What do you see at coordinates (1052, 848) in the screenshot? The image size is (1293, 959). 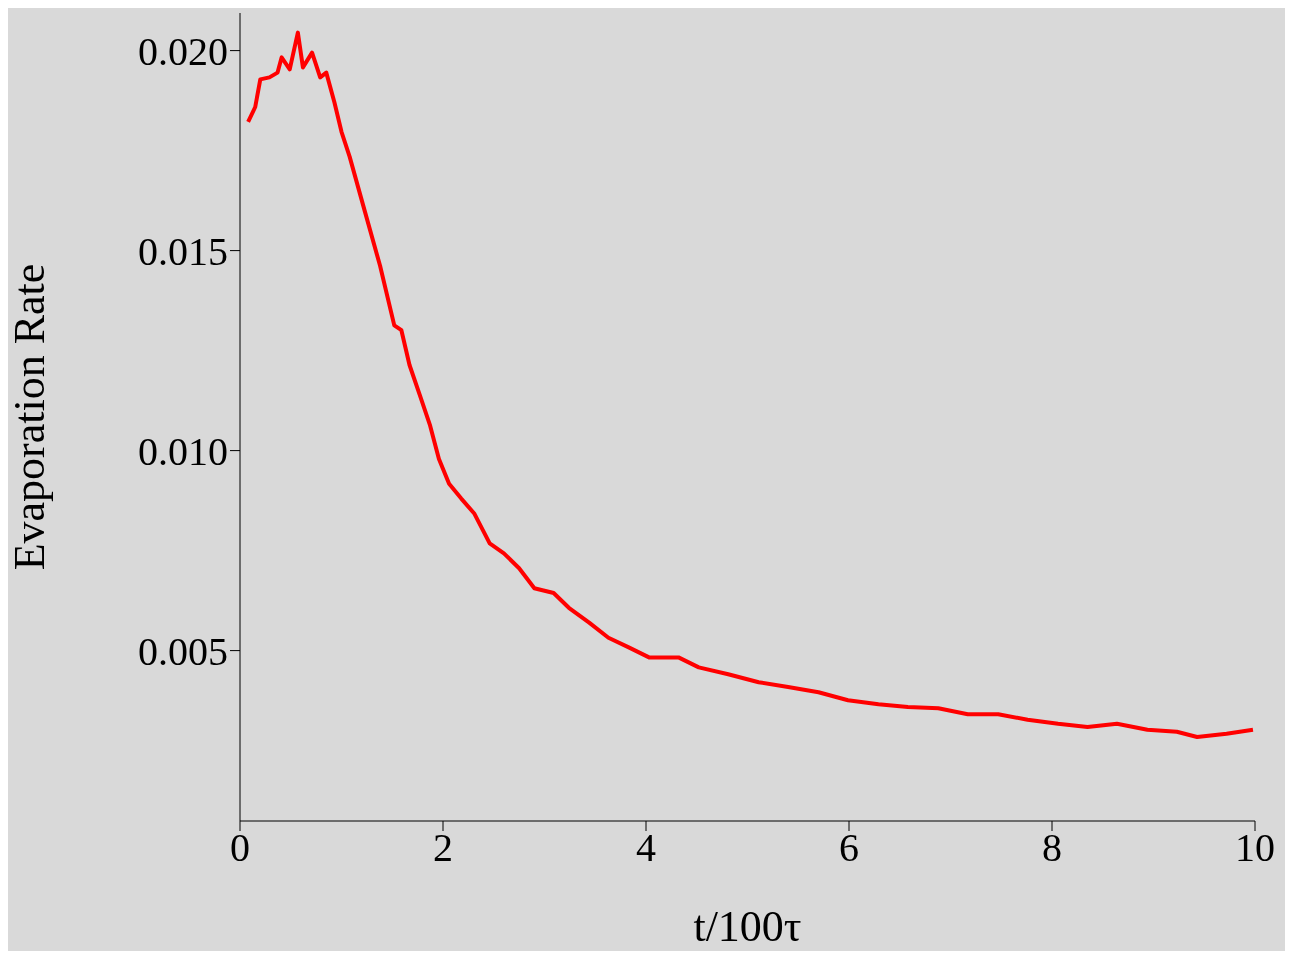 I see `x-tick-label: 8` at bounding box center [1052, 848].